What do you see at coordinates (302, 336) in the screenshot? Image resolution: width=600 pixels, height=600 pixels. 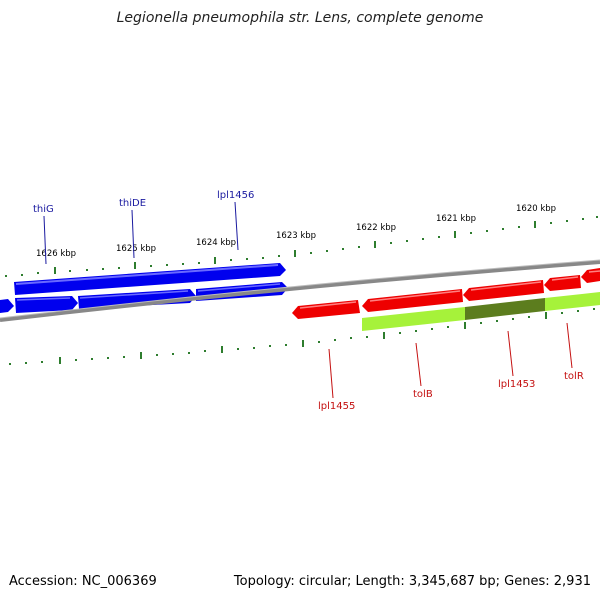 I see `lower-tick-row` at bounding box center [302, 336].